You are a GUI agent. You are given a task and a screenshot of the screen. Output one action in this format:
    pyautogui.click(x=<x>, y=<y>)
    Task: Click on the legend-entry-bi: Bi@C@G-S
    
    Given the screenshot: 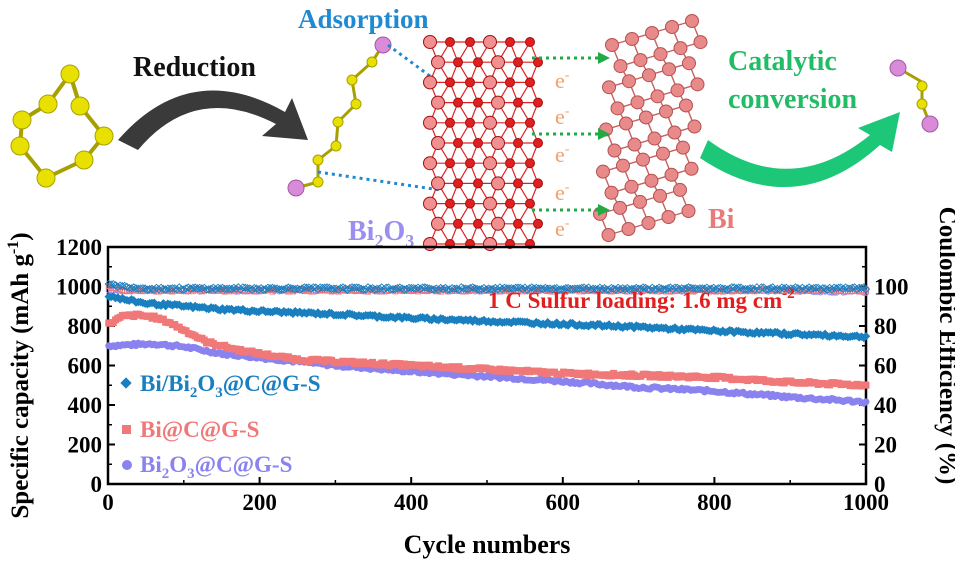 What is the action you would take?
    pyautogui.click(x=190, y=430)
    